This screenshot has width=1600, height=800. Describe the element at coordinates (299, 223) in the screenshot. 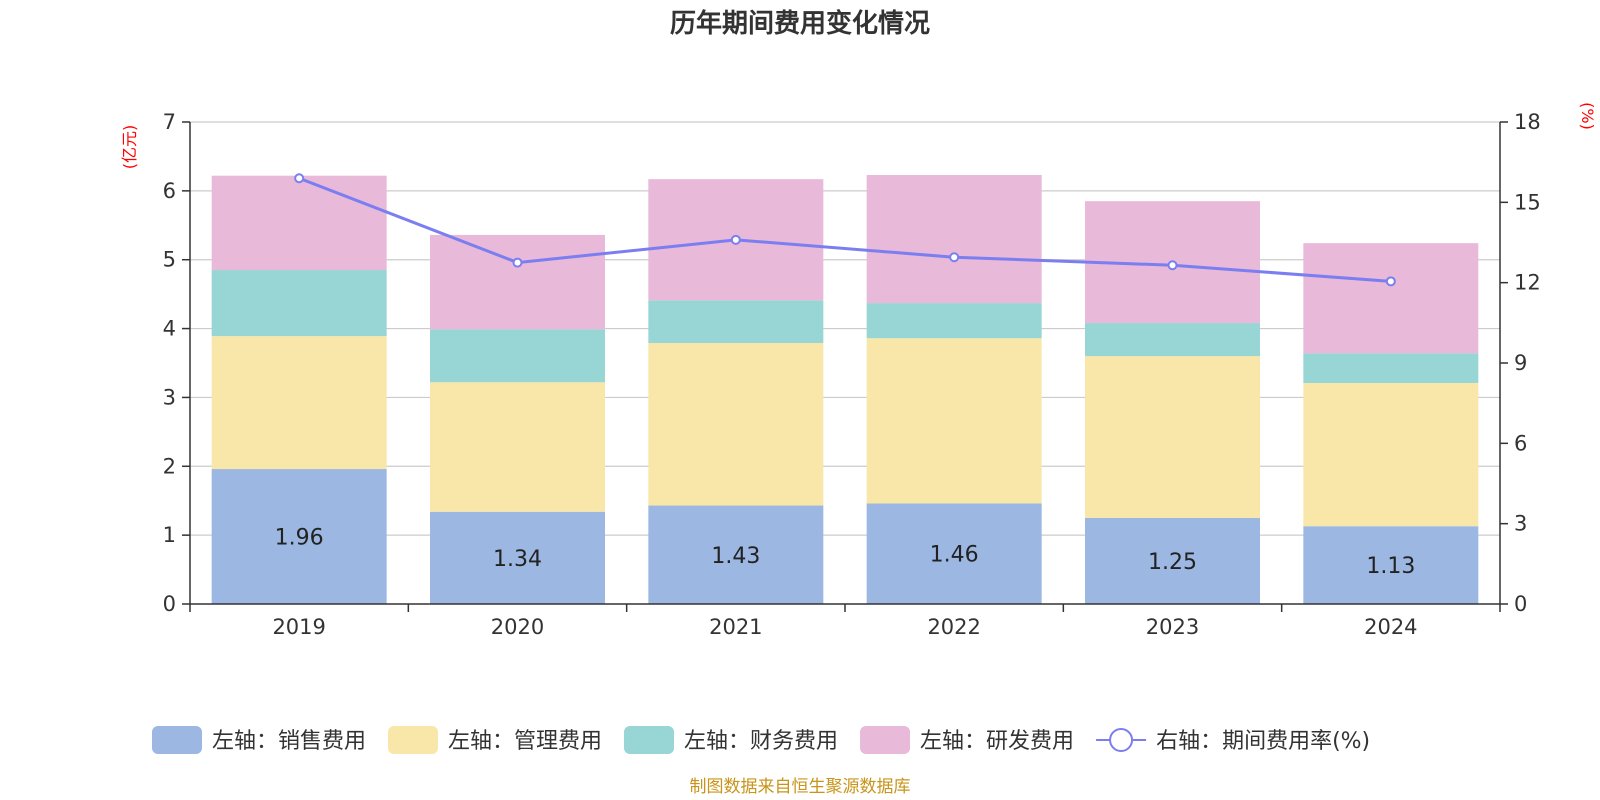

I see `bar-segment-2019-s3` at that location.